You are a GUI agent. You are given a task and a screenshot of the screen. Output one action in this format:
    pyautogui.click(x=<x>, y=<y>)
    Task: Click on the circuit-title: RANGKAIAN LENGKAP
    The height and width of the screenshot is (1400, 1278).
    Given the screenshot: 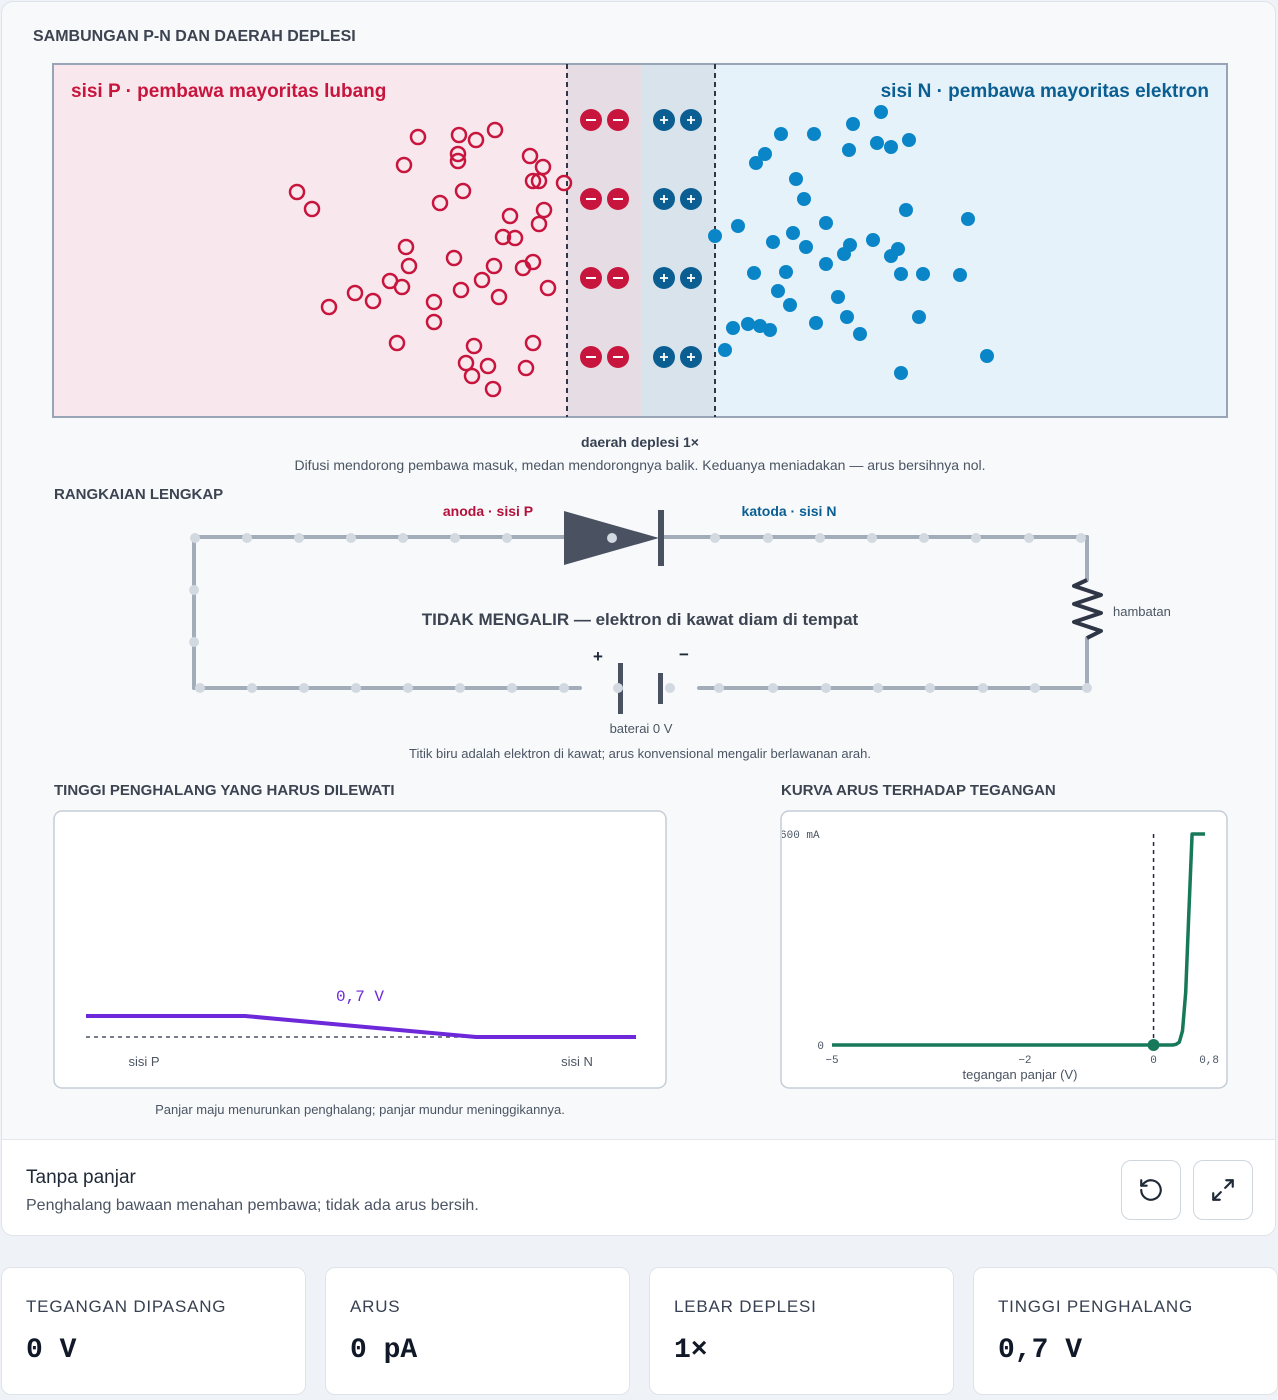 What is the action you would take?
    pyautogui.click(x=138, y=494)
    